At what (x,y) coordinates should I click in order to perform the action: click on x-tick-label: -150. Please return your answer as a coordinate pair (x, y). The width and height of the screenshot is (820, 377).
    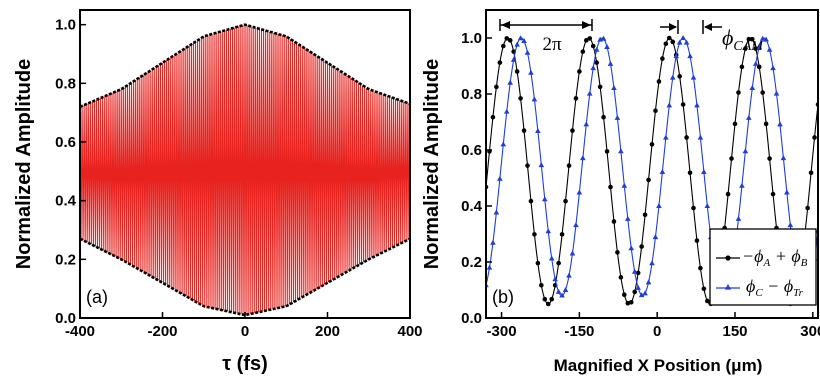
    Looking at the image, I should click on (579, 331).